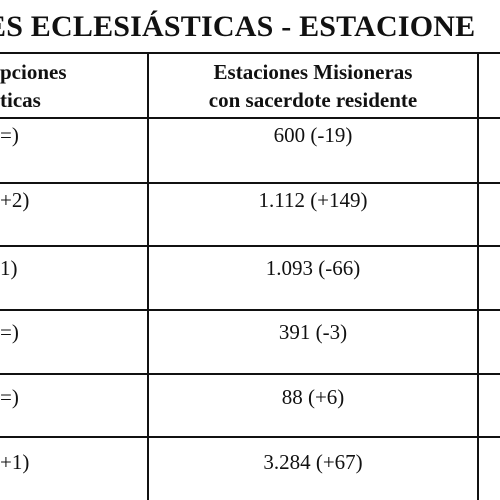  What do you see at coordinates (15, 200) in the screenshot?
I see `table-cell-circunscripciones: +2)` at bounding box center [15, 200].